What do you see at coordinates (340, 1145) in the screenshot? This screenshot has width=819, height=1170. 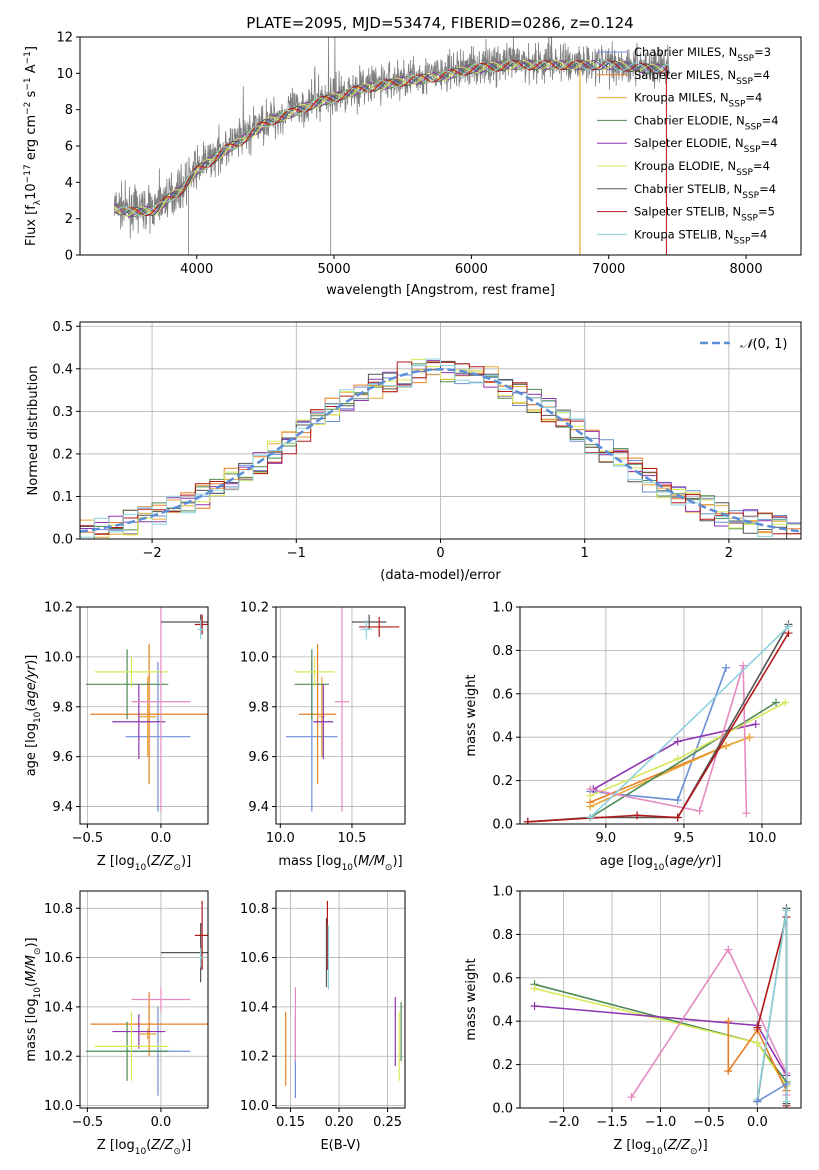 I see `x-axis-label: E(B-V)` at bounding box center [340, 1145].